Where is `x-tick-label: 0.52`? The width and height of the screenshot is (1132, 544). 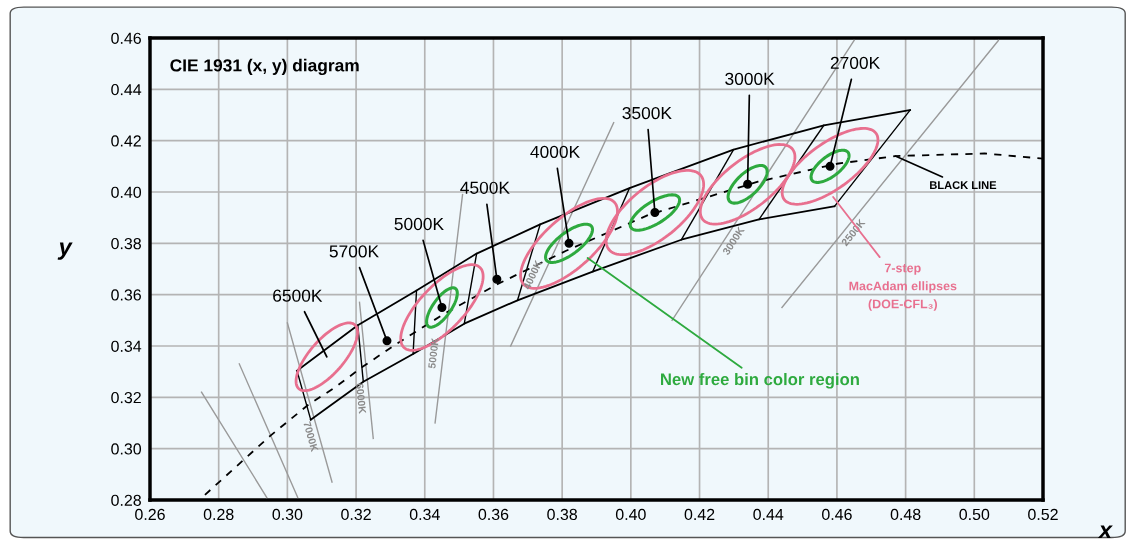 x-tick-label: 0.52 is located at coordinates (1043, 514).